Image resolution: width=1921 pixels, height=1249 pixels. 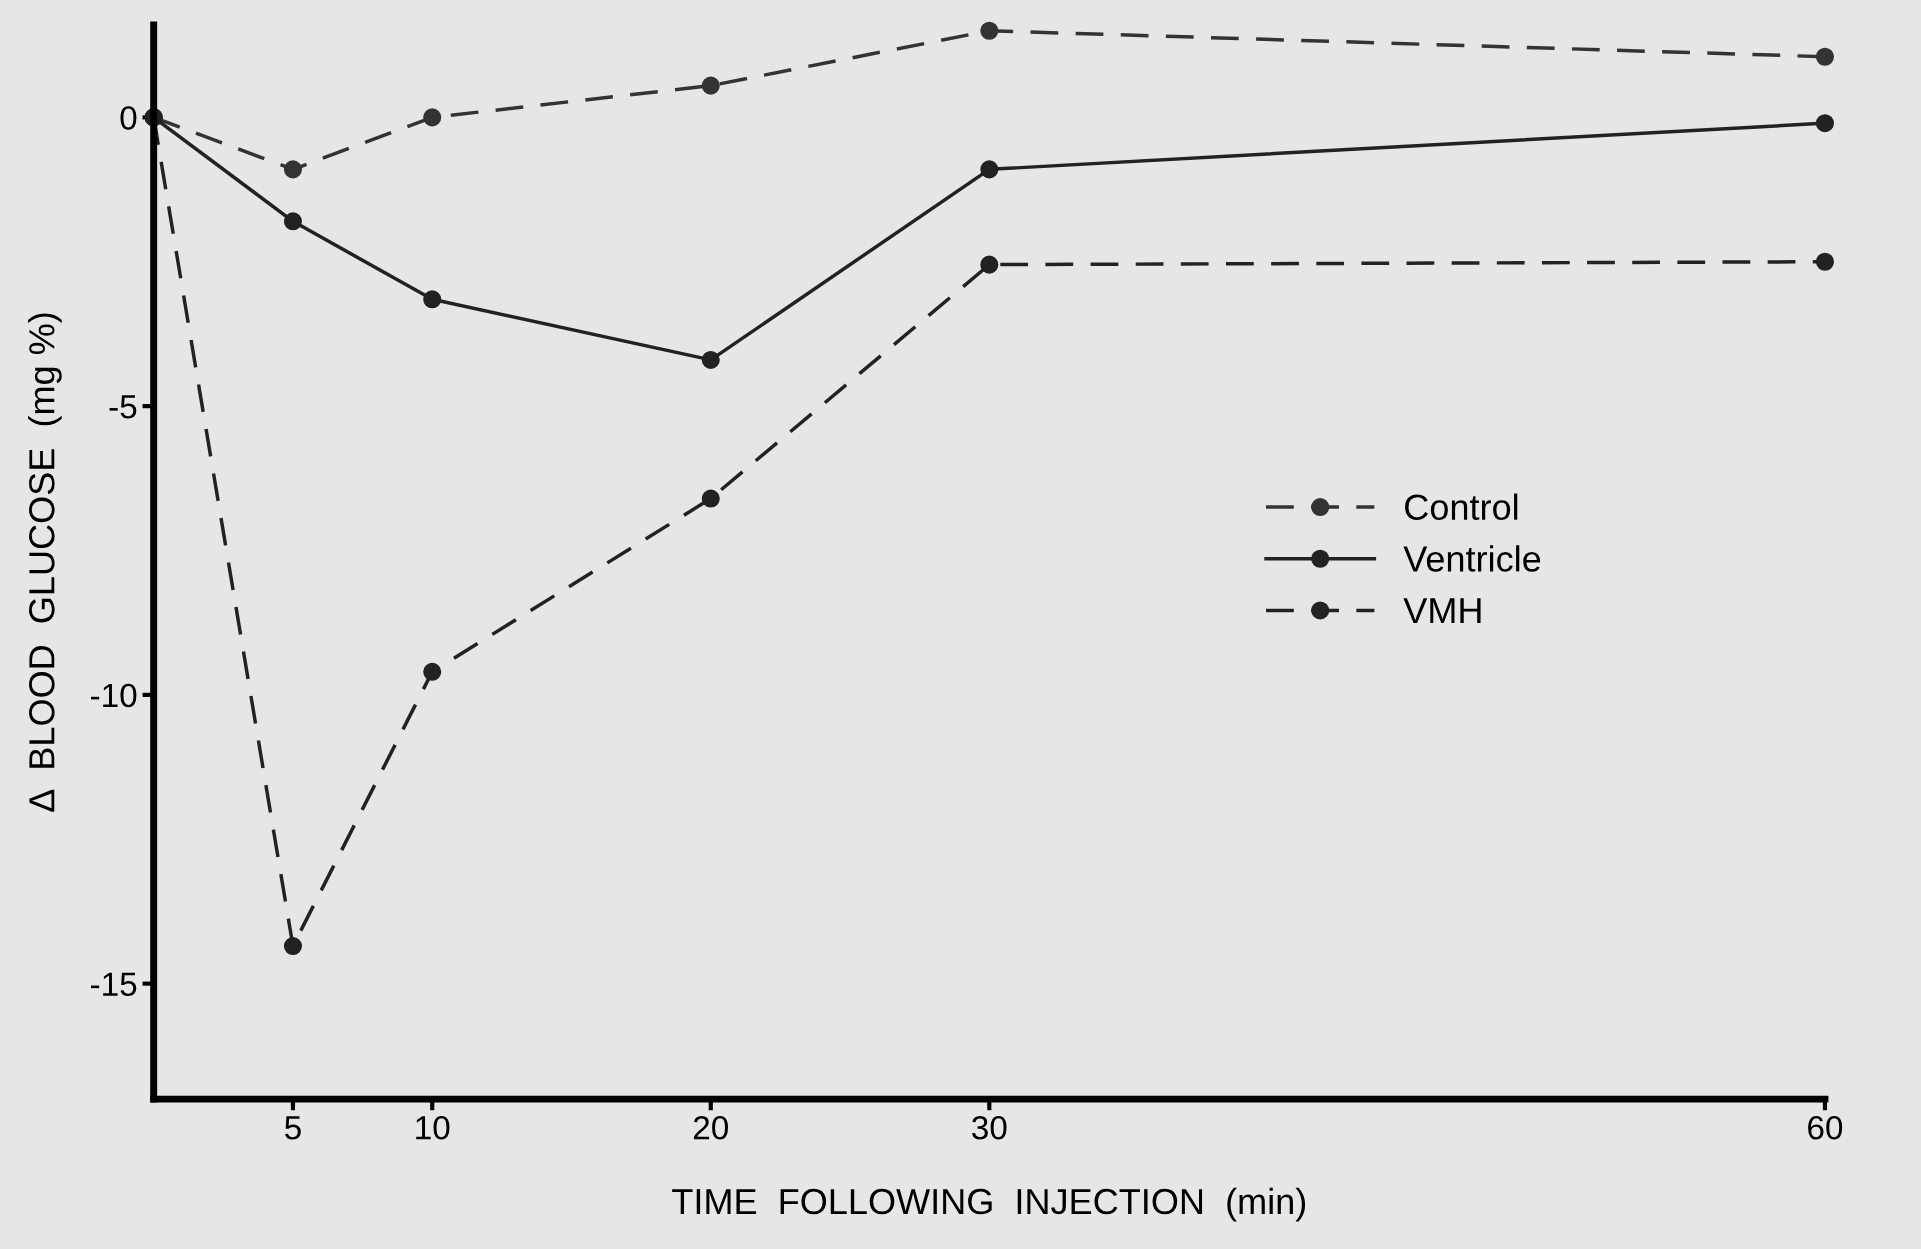 I want to click on x-tick-label: 60, so click(x=1825, y=1127).